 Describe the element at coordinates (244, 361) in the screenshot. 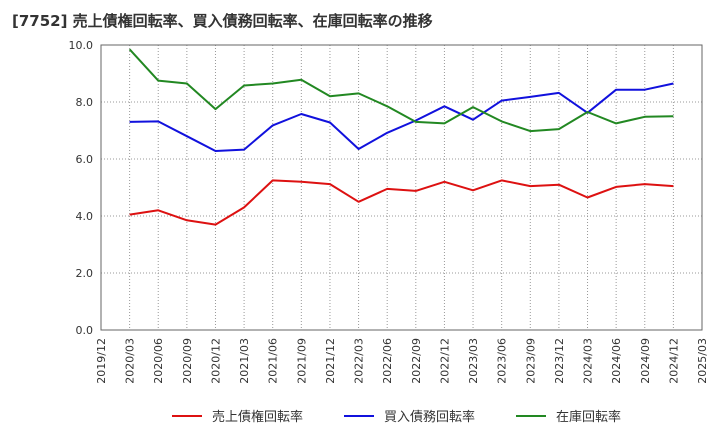

I see `x-tick-label: 2021/03` at that location.